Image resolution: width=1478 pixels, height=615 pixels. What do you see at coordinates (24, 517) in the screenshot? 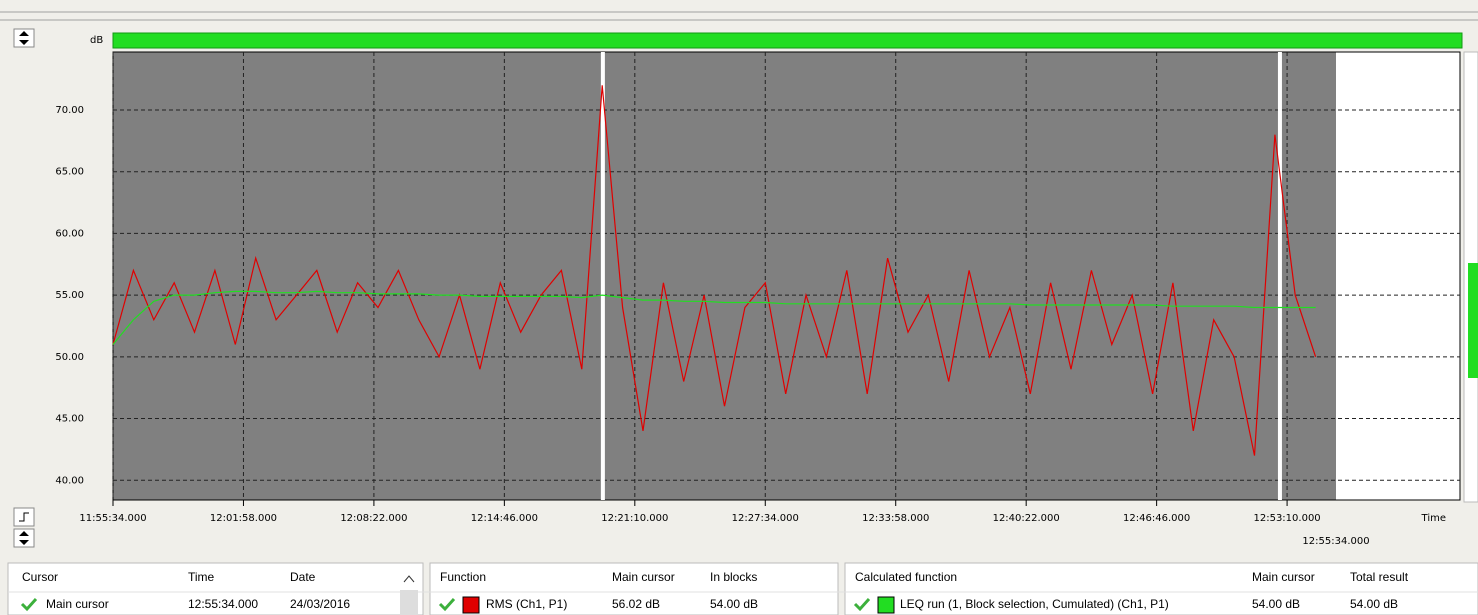
I see `reset-icon` at bounding box center [24, 517].